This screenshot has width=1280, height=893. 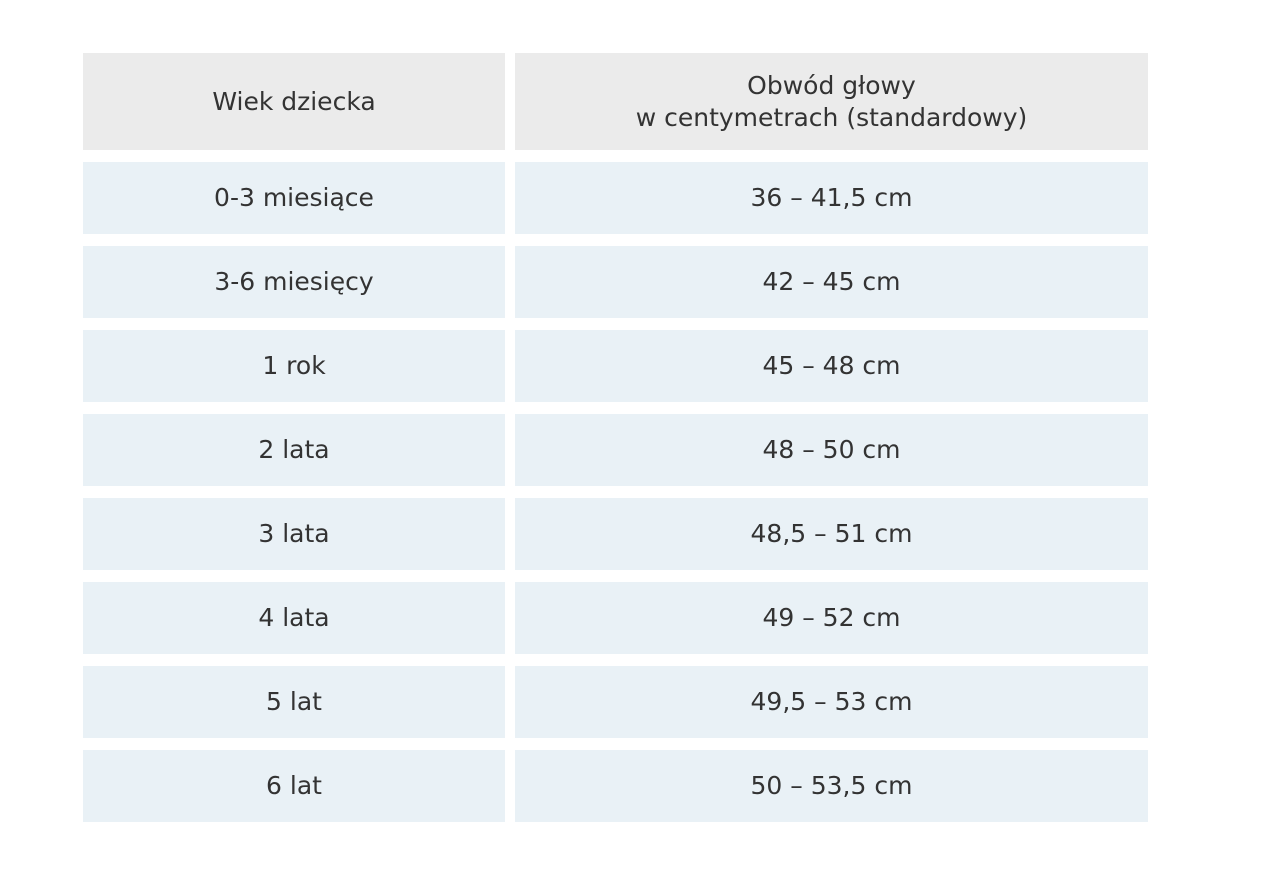 I want to click on circumference-cell: 45 – 48 cm, so click(x=831, y=366).